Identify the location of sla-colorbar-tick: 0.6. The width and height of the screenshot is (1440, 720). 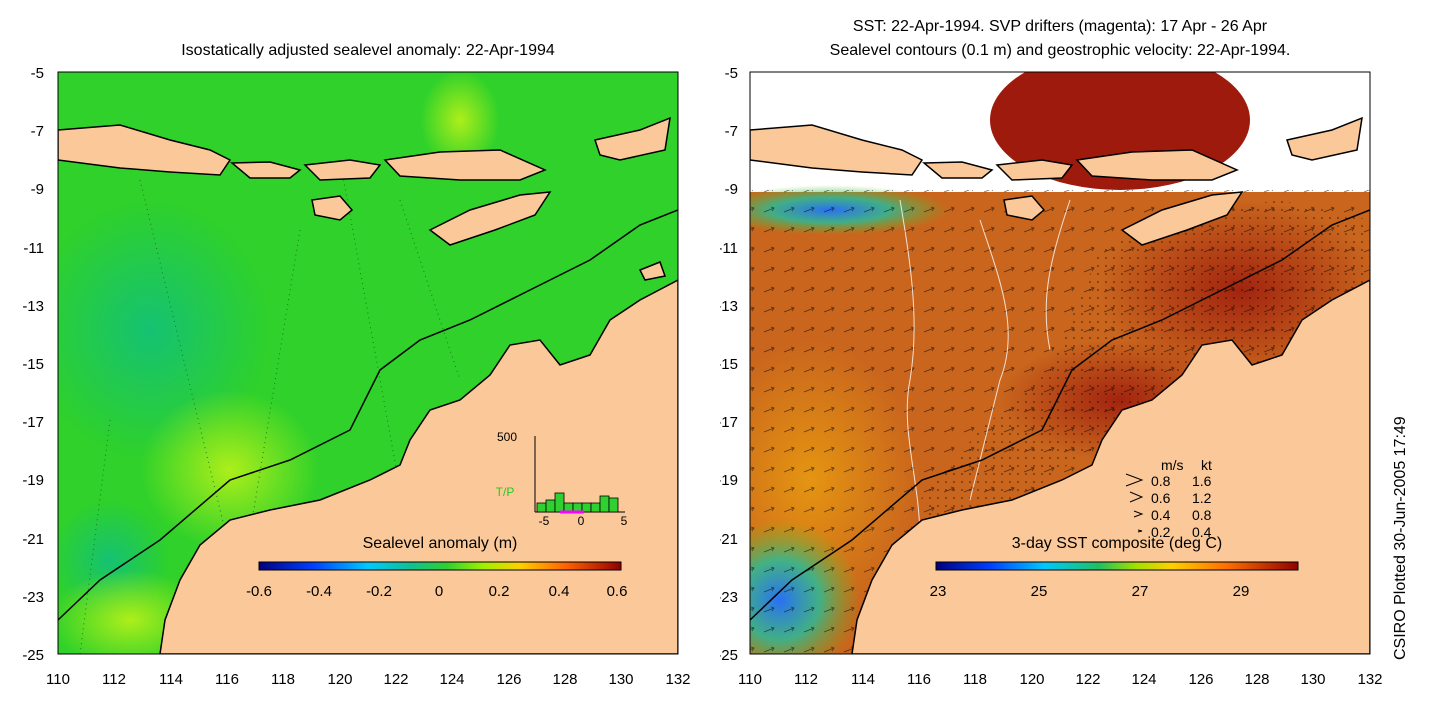
(617, 591).